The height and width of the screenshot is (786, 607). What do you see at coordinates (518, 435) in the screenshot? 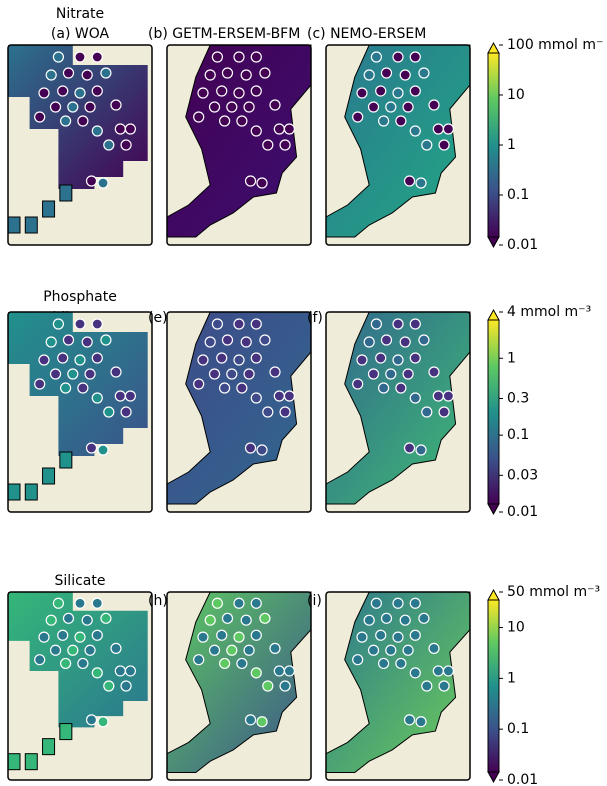
I see `colorbar-tick-label: 0.1` at bounding box center [518, 435].